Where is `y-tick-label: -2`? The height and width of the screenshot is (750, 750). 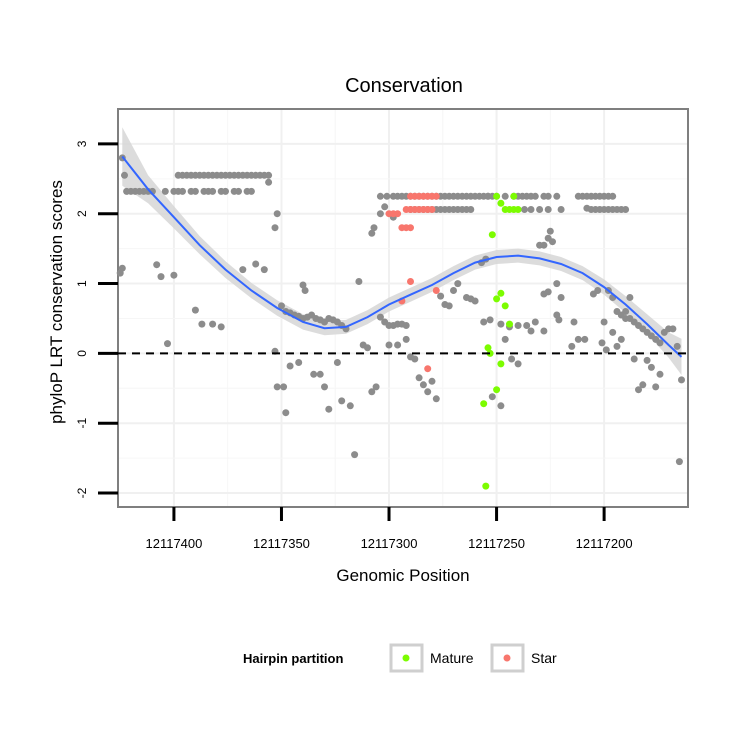
y-tick-label: -2 is located at coordinates (82, 492).